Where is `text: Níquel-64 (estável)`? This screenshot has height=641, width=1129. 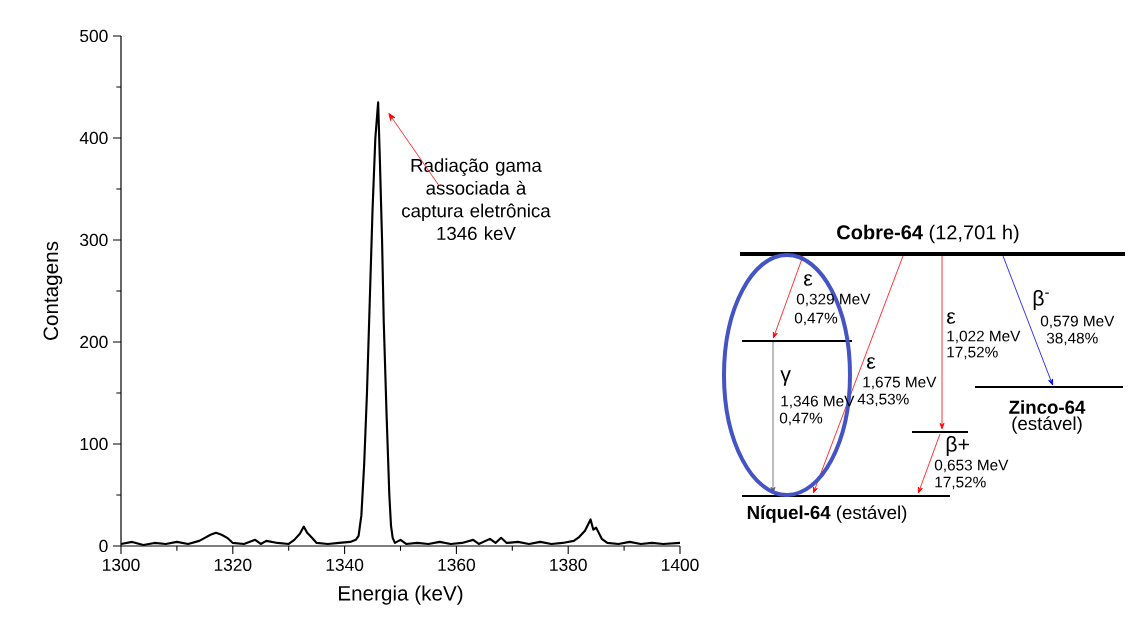
text: Níquel-64 (estável) is located at coordinates (827, 514).